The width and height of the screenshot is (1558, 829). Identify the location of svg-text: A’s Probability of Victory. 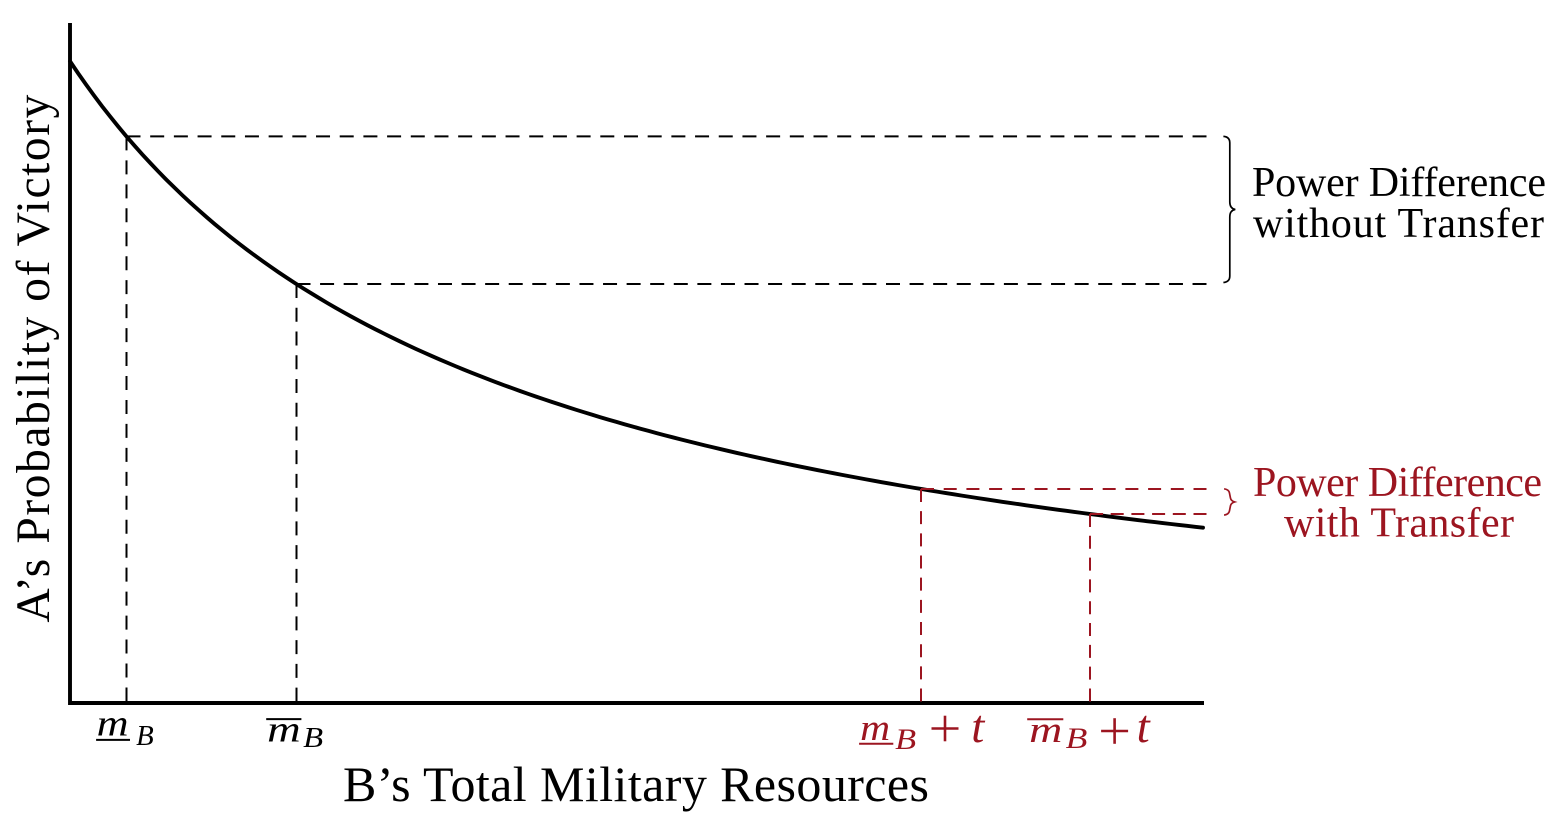
(34, 358).